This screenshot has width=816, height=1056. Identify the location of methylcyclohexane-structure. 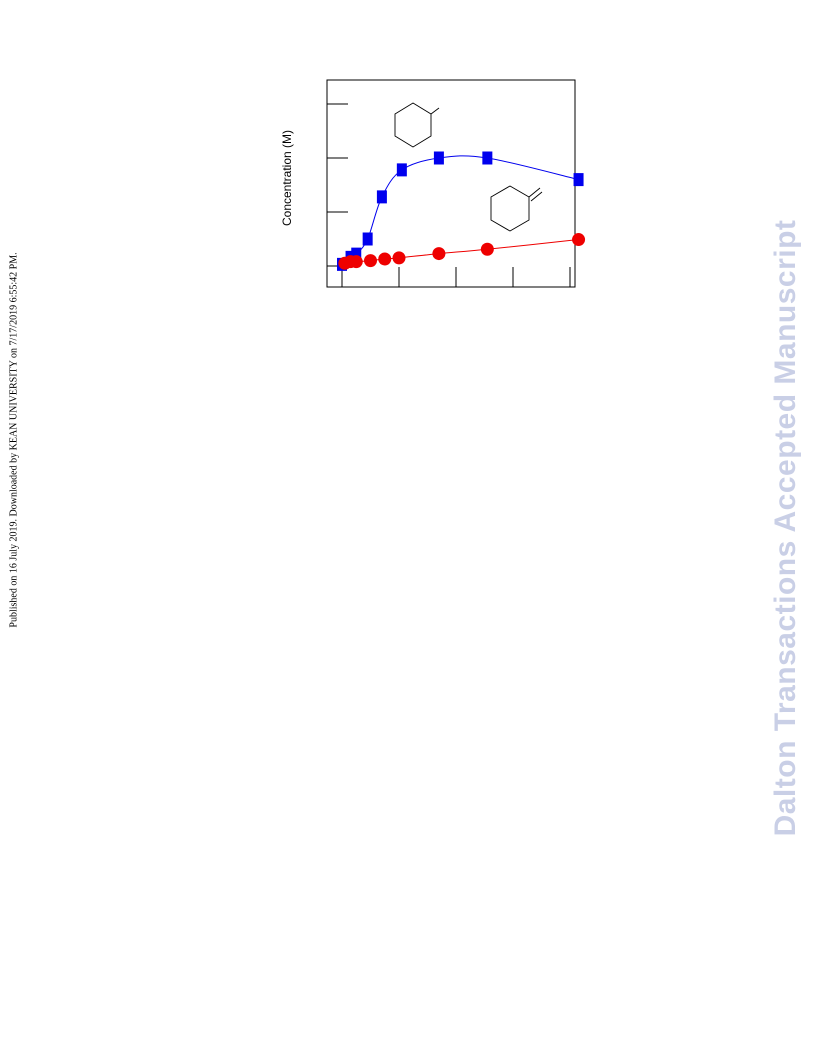
(417, 125).